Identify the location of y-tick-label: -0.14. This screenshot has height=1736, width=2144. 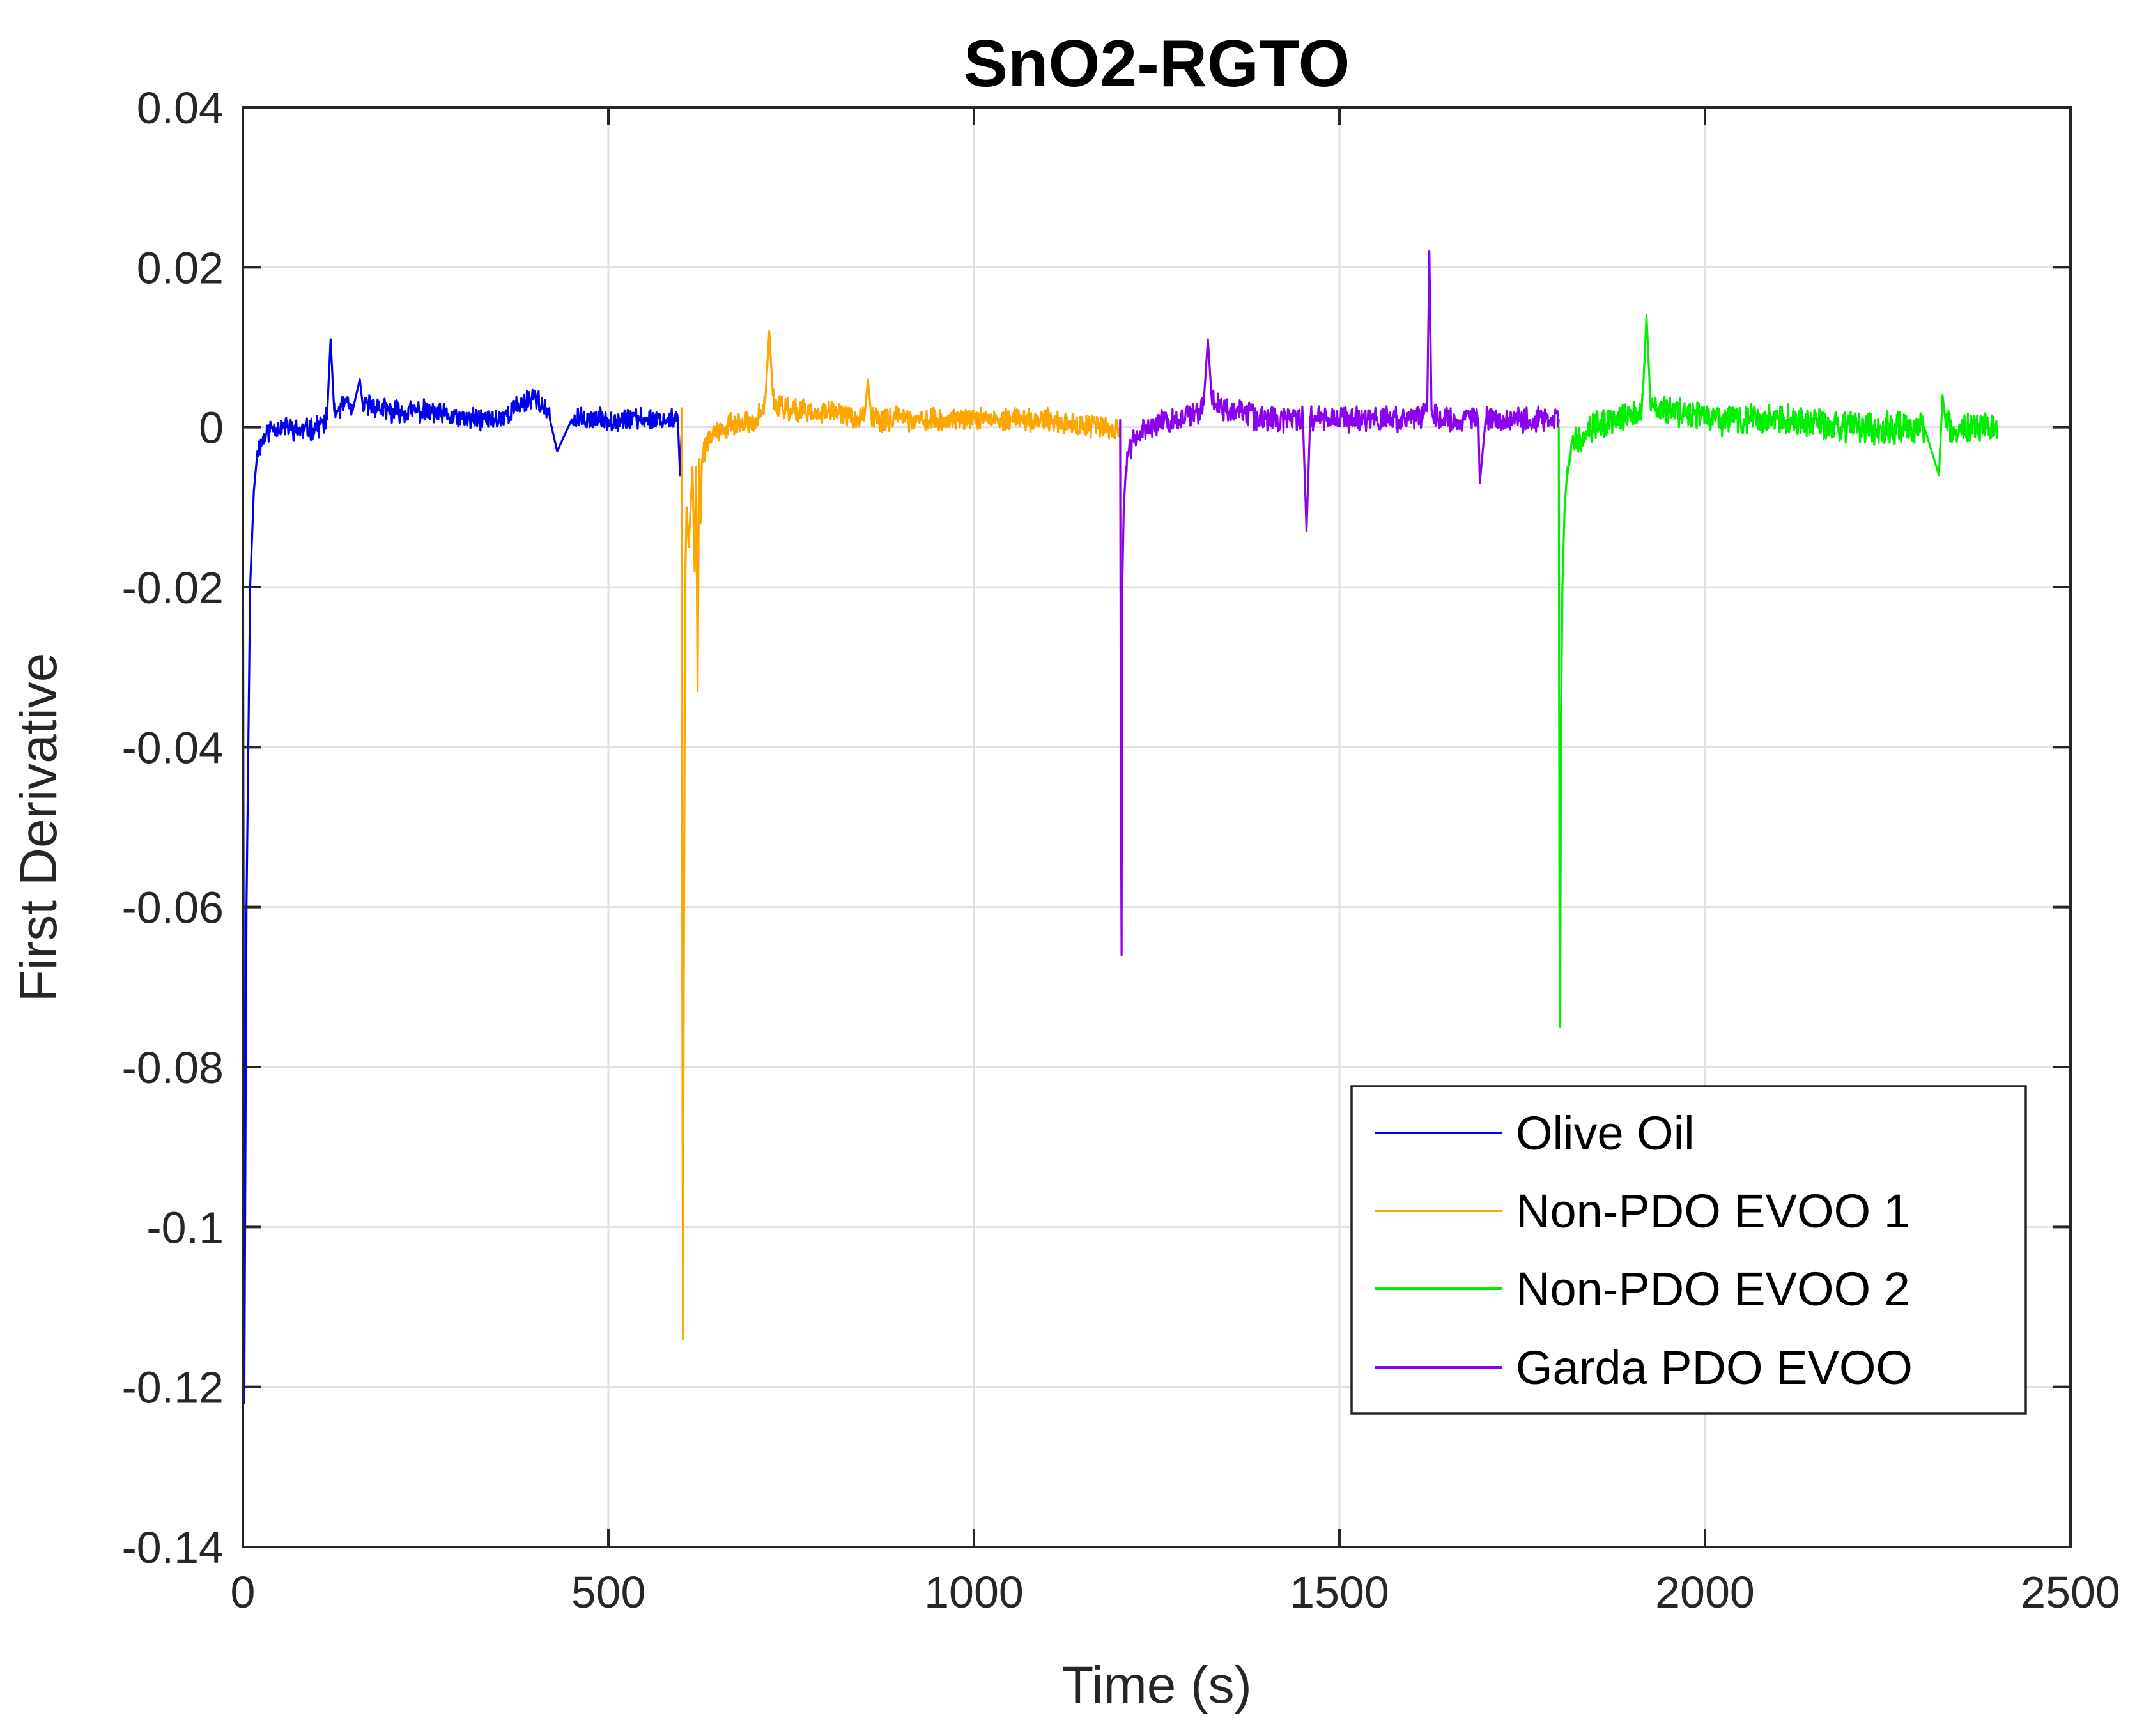
(172, 1547).